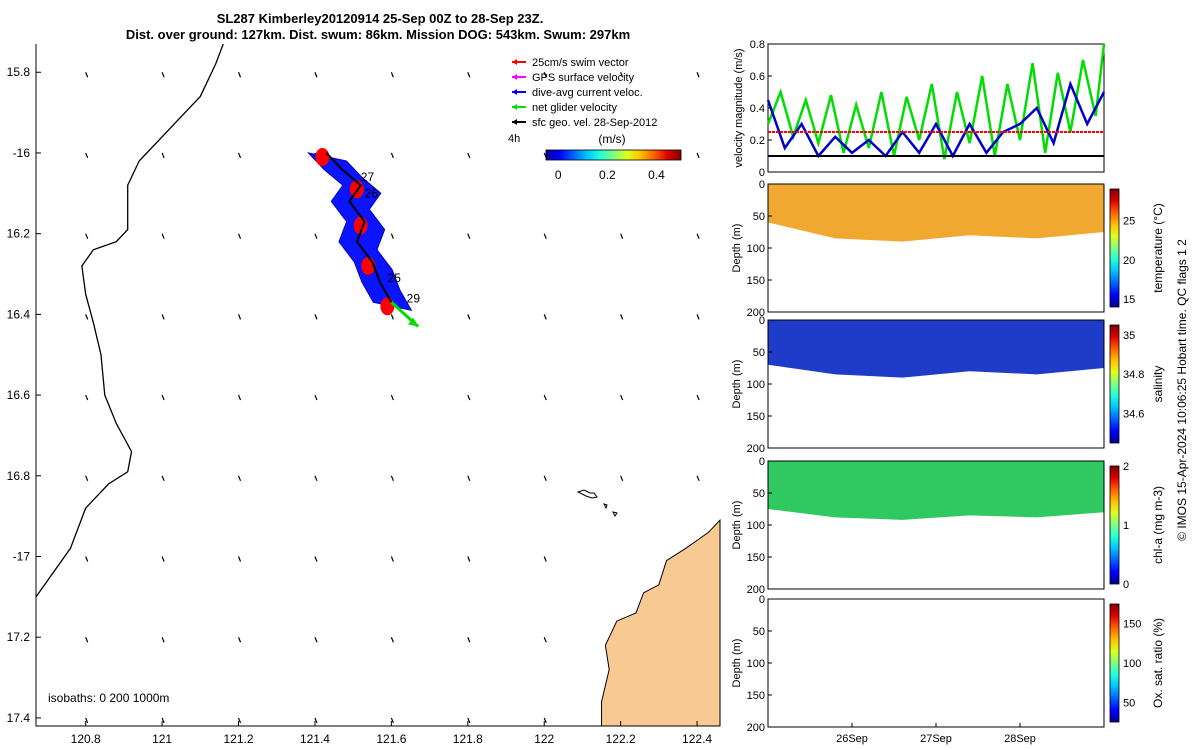  I want to click on y-tick-label: 50, so click(759, 494).